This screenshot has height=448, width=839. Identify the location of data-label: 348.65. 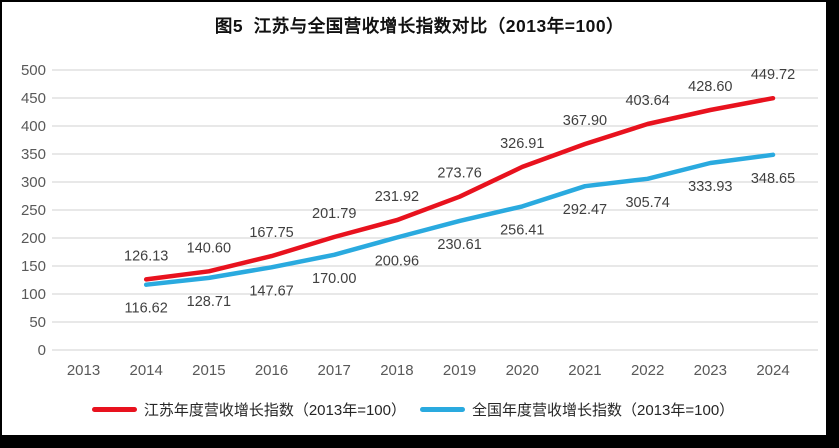
(773, 179).